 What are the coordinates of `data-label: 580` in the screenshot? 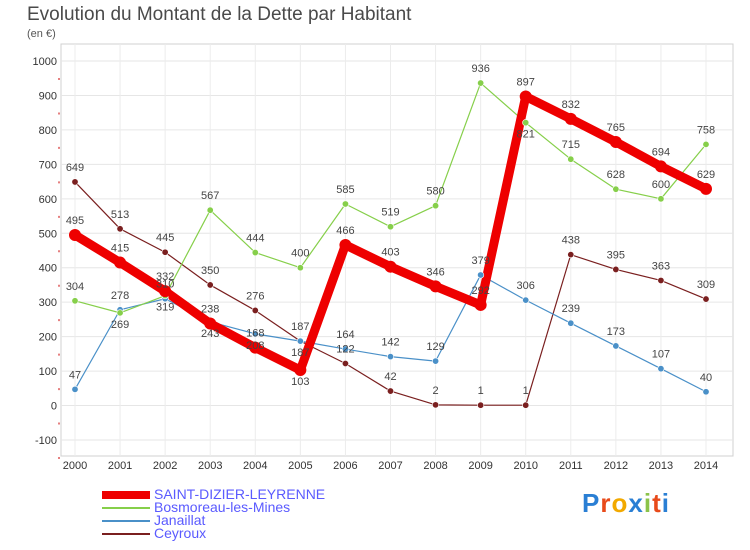 It's located at (435, 192).